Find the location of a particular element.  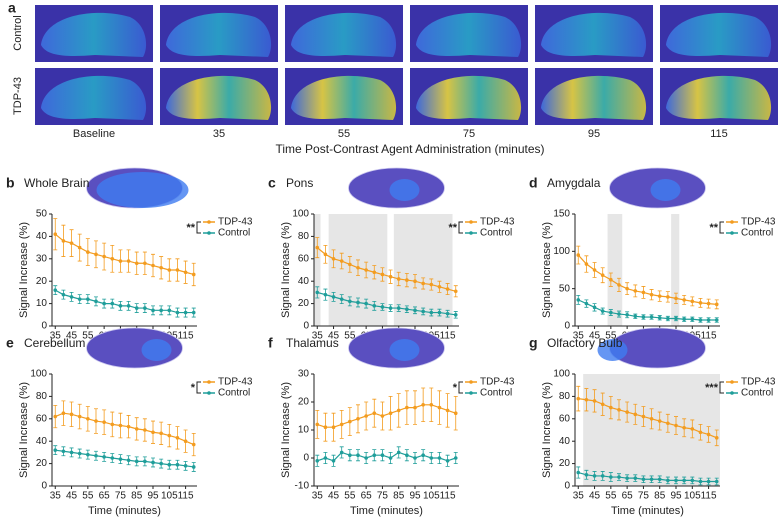

y-tick-label: 50 is located at coordinates (565, 288).